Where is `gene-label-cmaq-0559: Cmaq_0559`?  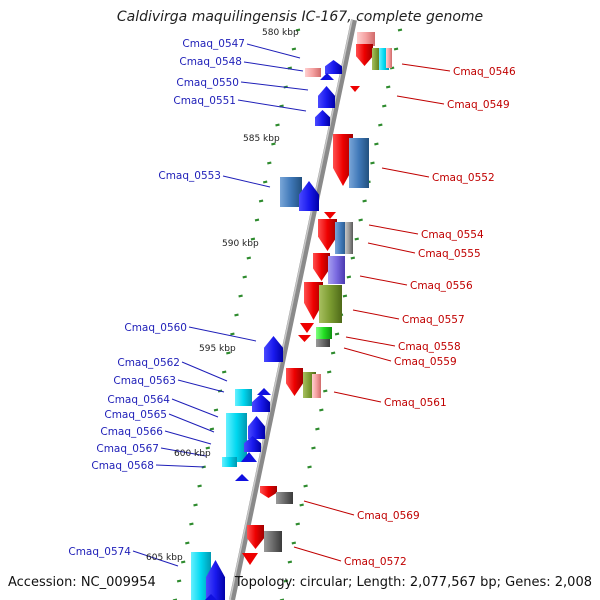
gene-label-cmaq-0559: Cmaq_0559 is located at coordinates (425, 362).